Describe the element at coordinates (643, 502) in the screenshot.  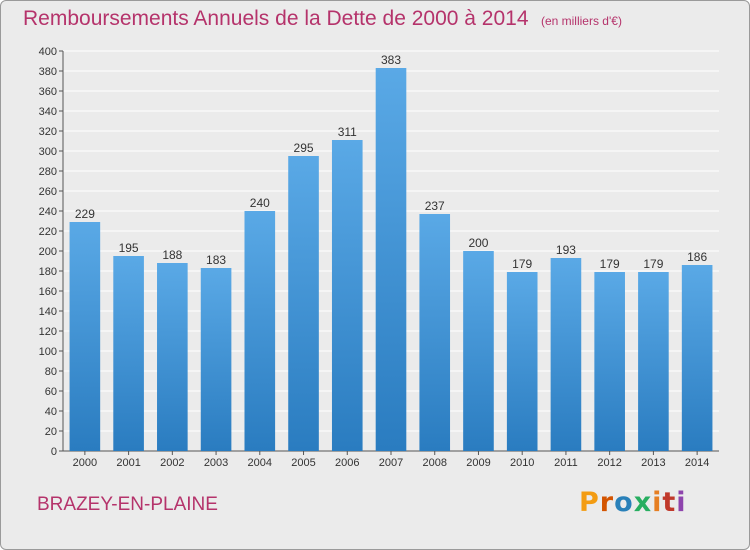
I see `brand-letter: x` at that location.